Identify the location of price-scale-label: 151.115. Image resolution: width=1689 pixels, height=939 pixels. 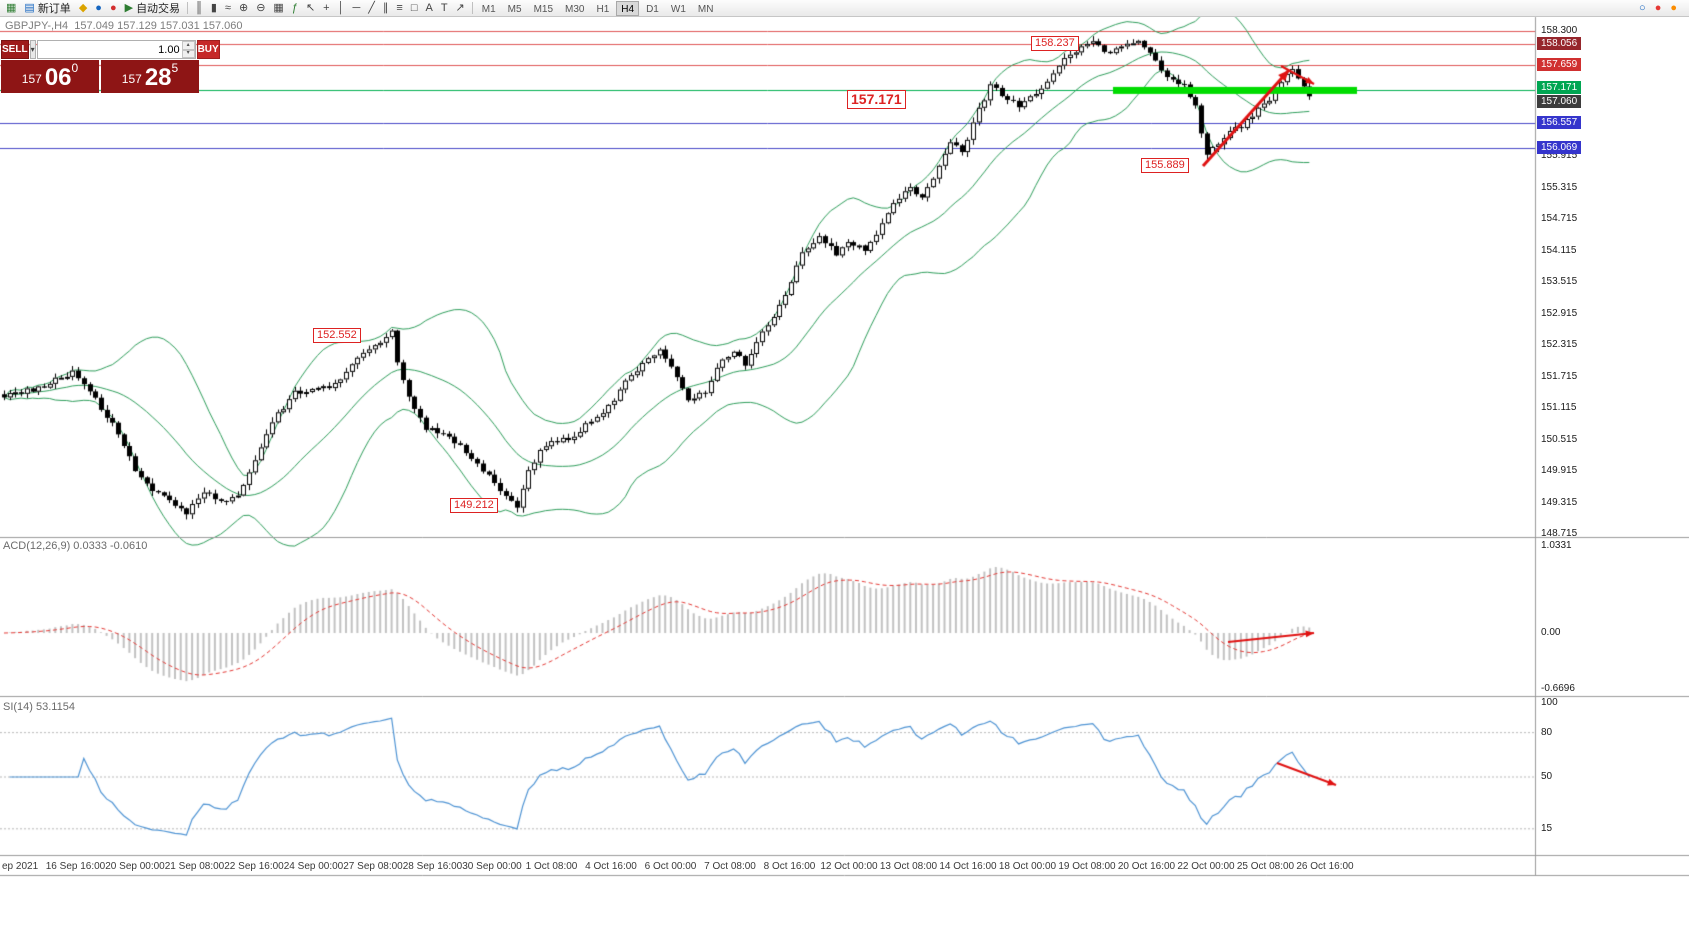
(1559, 408).